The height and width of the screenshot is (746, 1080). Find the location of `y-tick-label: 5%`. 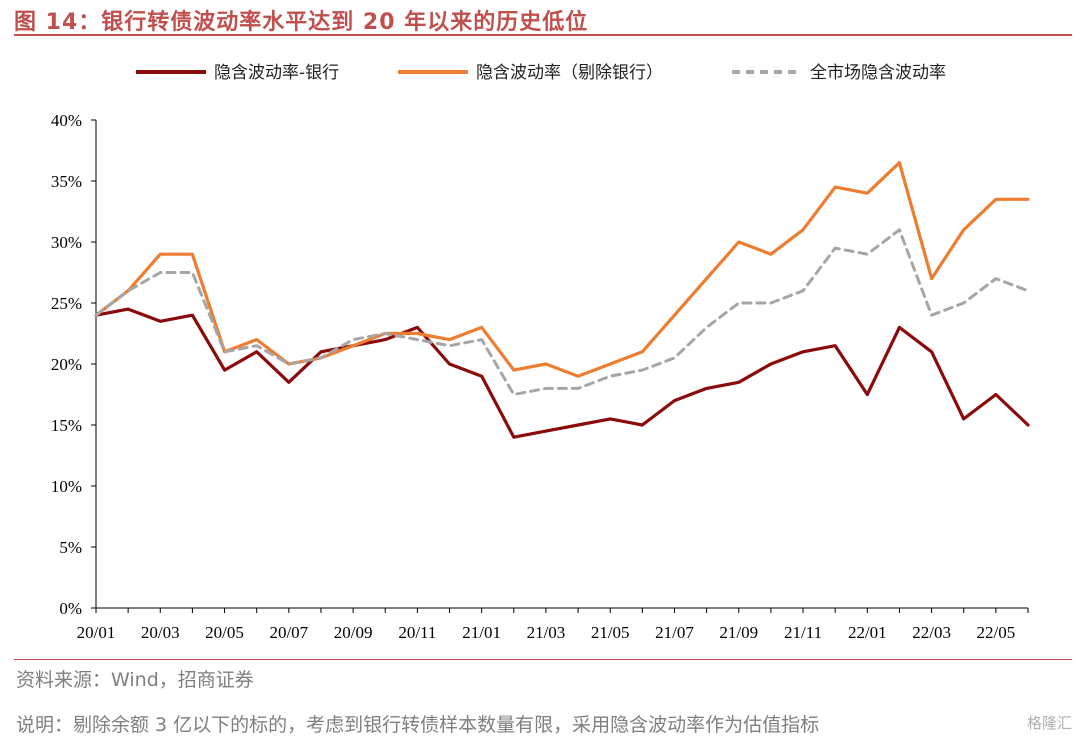

y-tick-label: 5% is located at coordinates (70, 547).